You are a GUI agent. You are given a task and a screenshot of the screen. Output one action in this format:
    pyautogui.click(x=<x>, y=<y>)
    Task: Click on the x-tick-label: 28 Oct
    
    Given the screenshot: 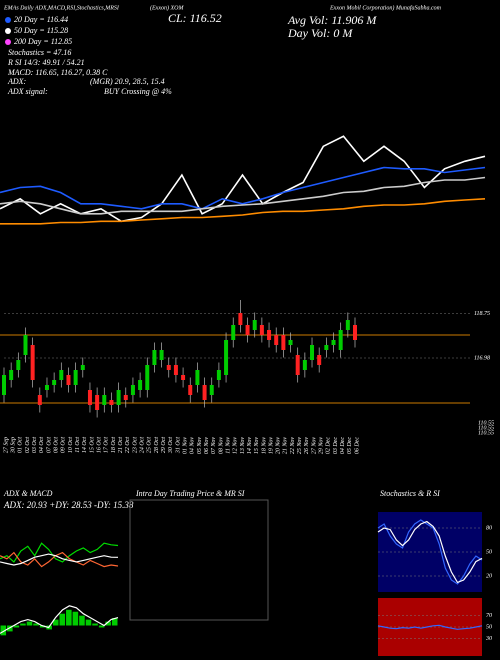 What is the action you would take?
    pyautogui.click(x=157, y=445)
    